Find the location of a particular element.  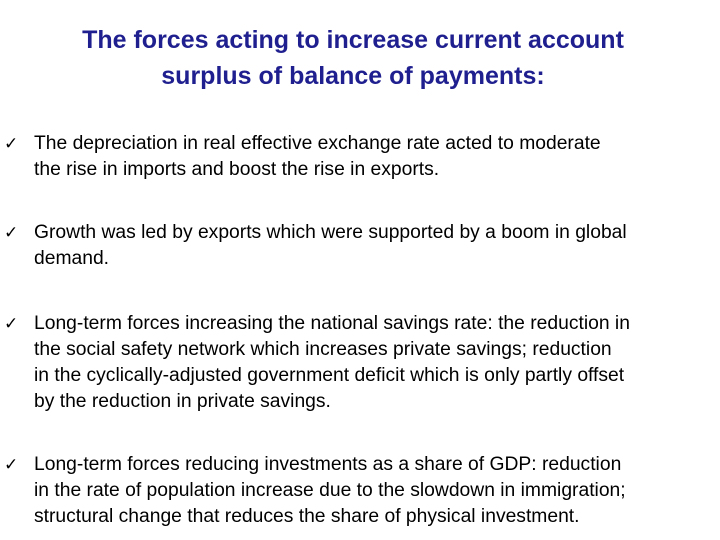

slide-title-line: surplus of balance of payments: is located at coordinates (353, 76).